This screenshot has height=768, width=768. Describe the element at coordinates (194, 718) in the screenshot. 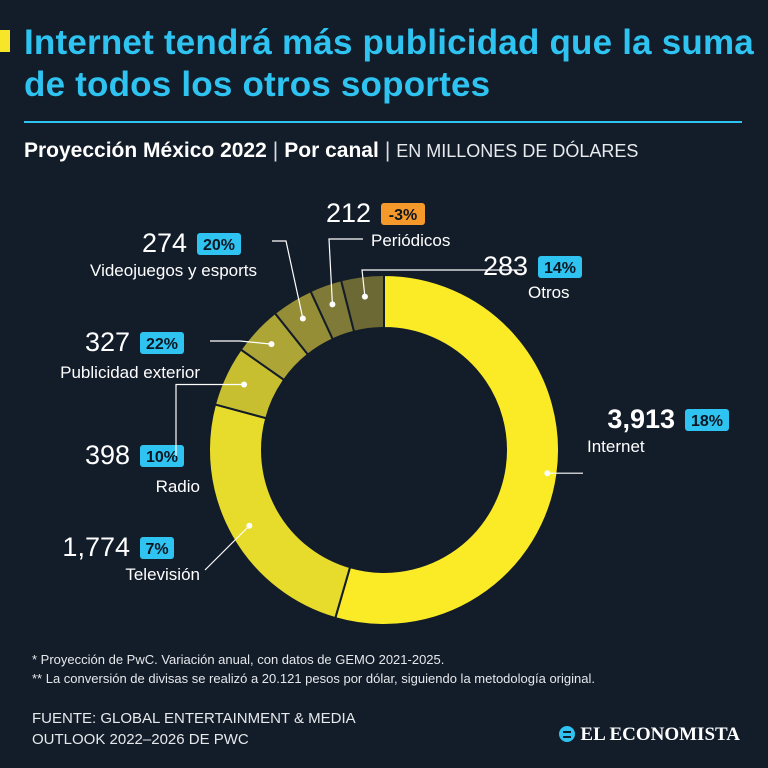

I see `source-line-1: FUENTE: GLOBAL ENTERTAINMENT & MEDIA` at that location.